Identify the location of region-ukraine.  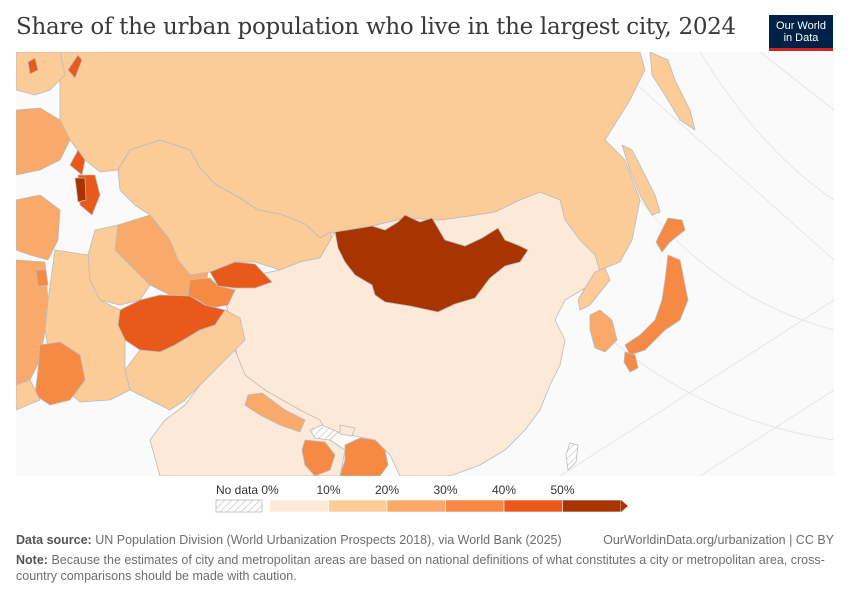
(41, 74).